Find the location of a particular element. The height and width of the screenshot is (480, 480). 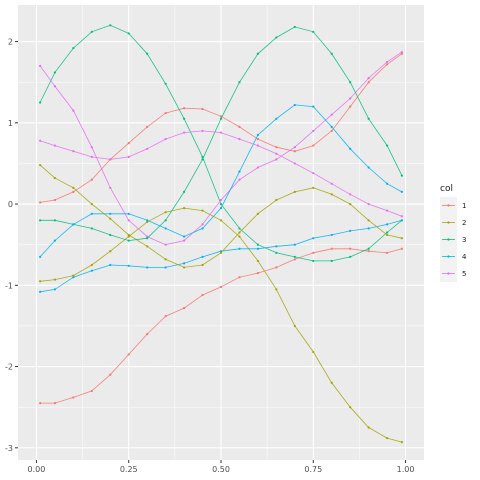

x-tick-label: 0.75 is located at coordinates (313, 469).